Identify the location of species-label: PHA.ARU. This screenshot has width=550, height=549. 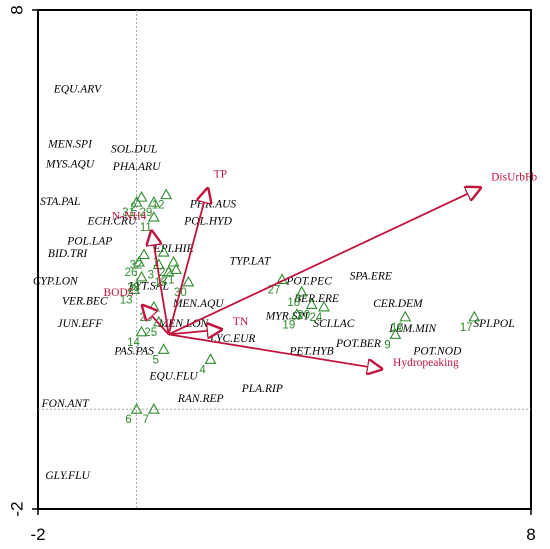
(136, 167).